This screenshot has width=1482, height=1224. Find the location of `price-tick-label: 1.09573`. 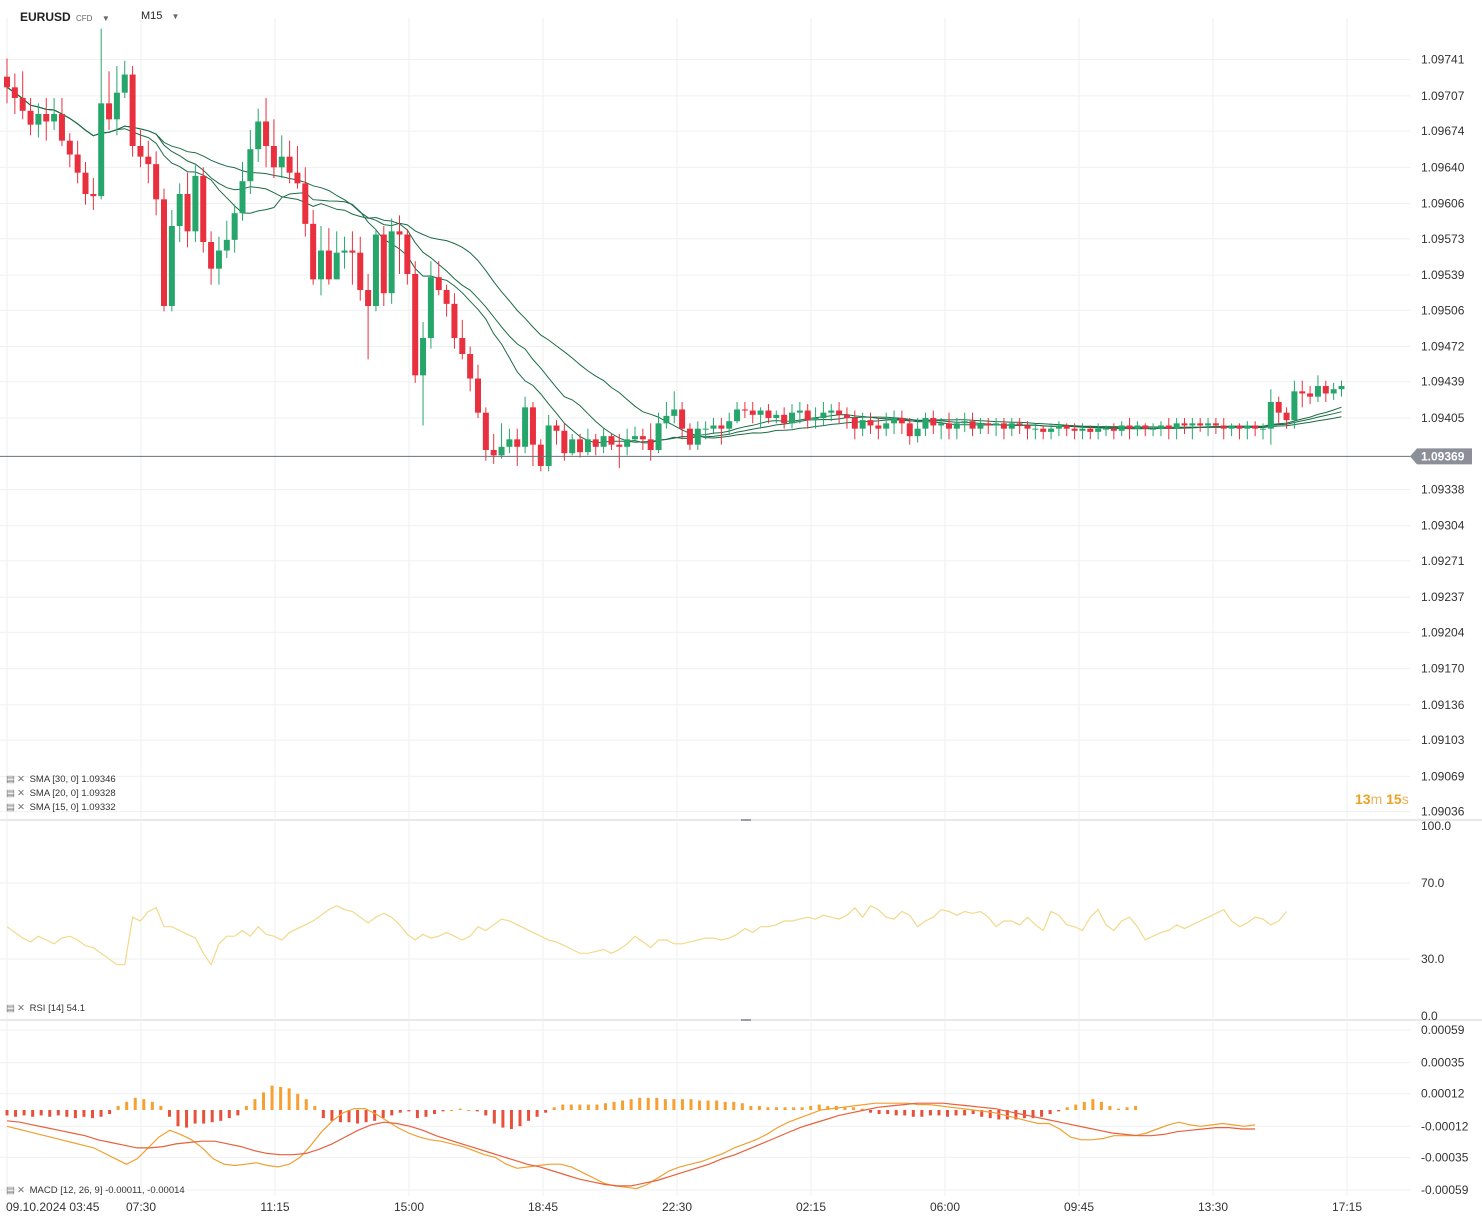

price-tick-label: 1.09573 is located at coordinates (1443, 239).